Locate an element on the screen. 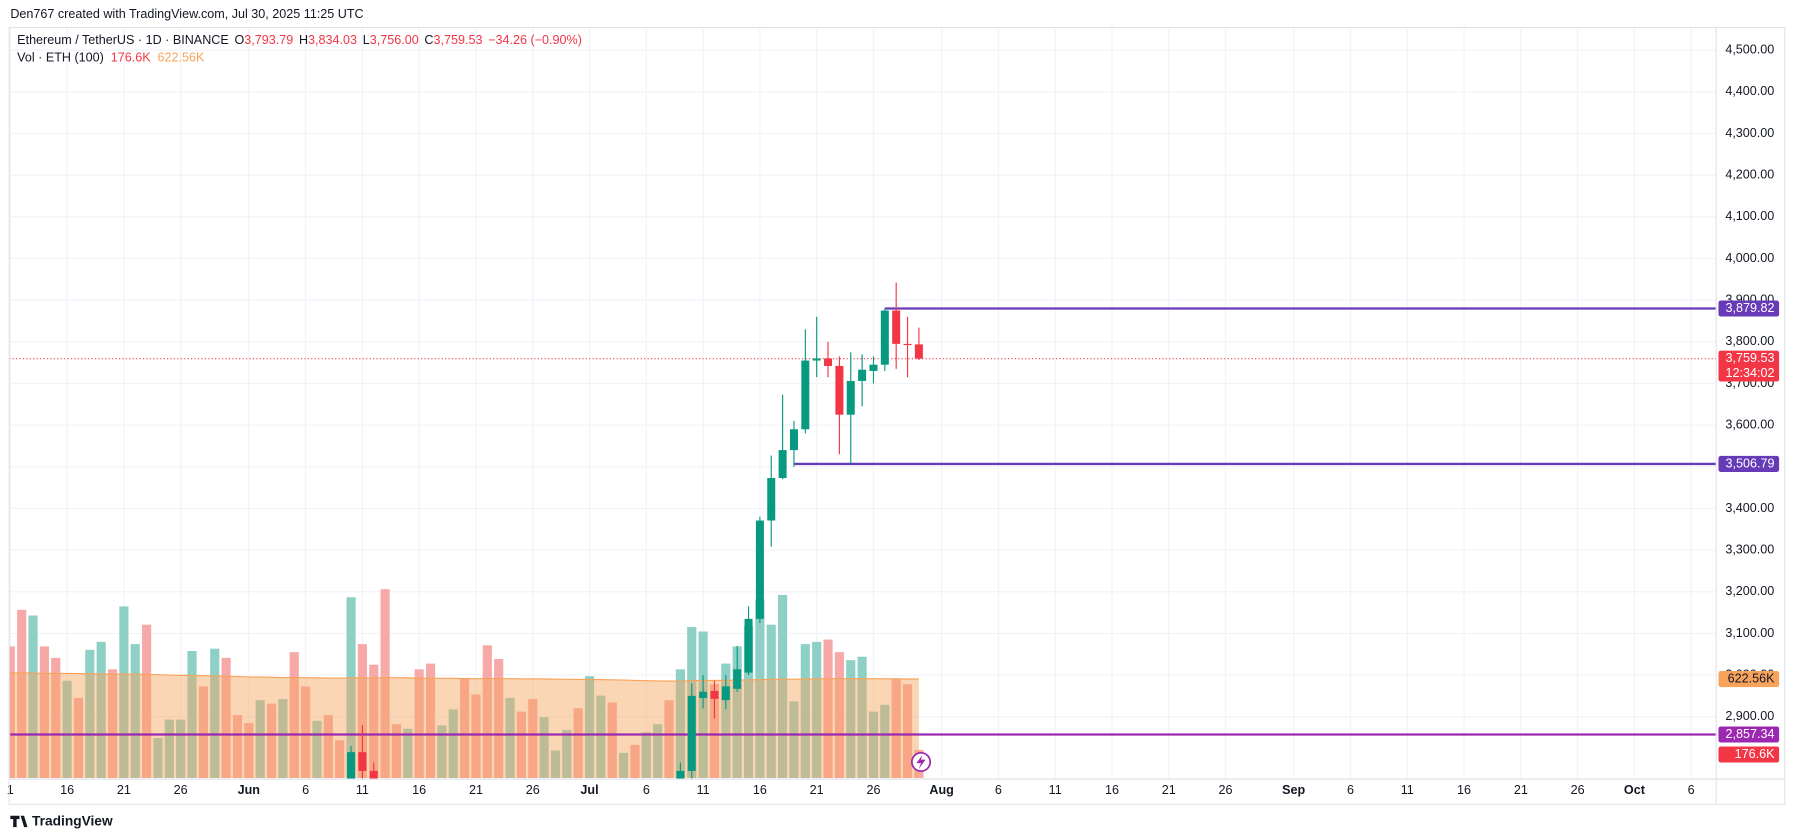  volume-legend: Vol · ETH (100) 176.6K 622.56K is located at coordinates (111, 58).